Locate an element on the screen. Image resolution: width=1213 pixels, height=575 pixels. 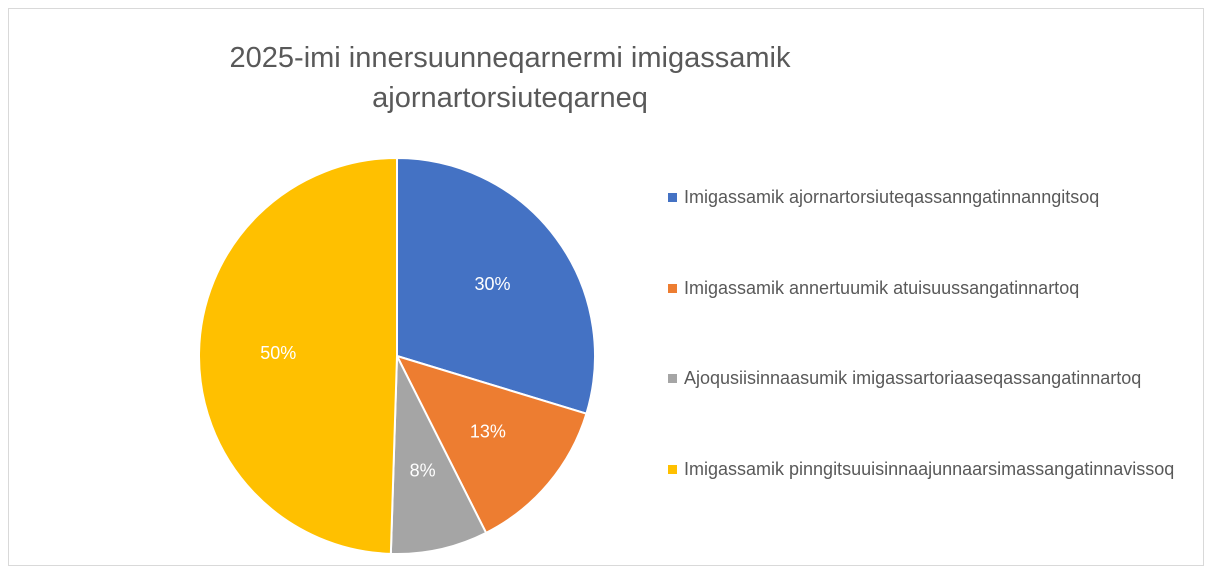
data-label: 30% is located at coordinates (492, 284).